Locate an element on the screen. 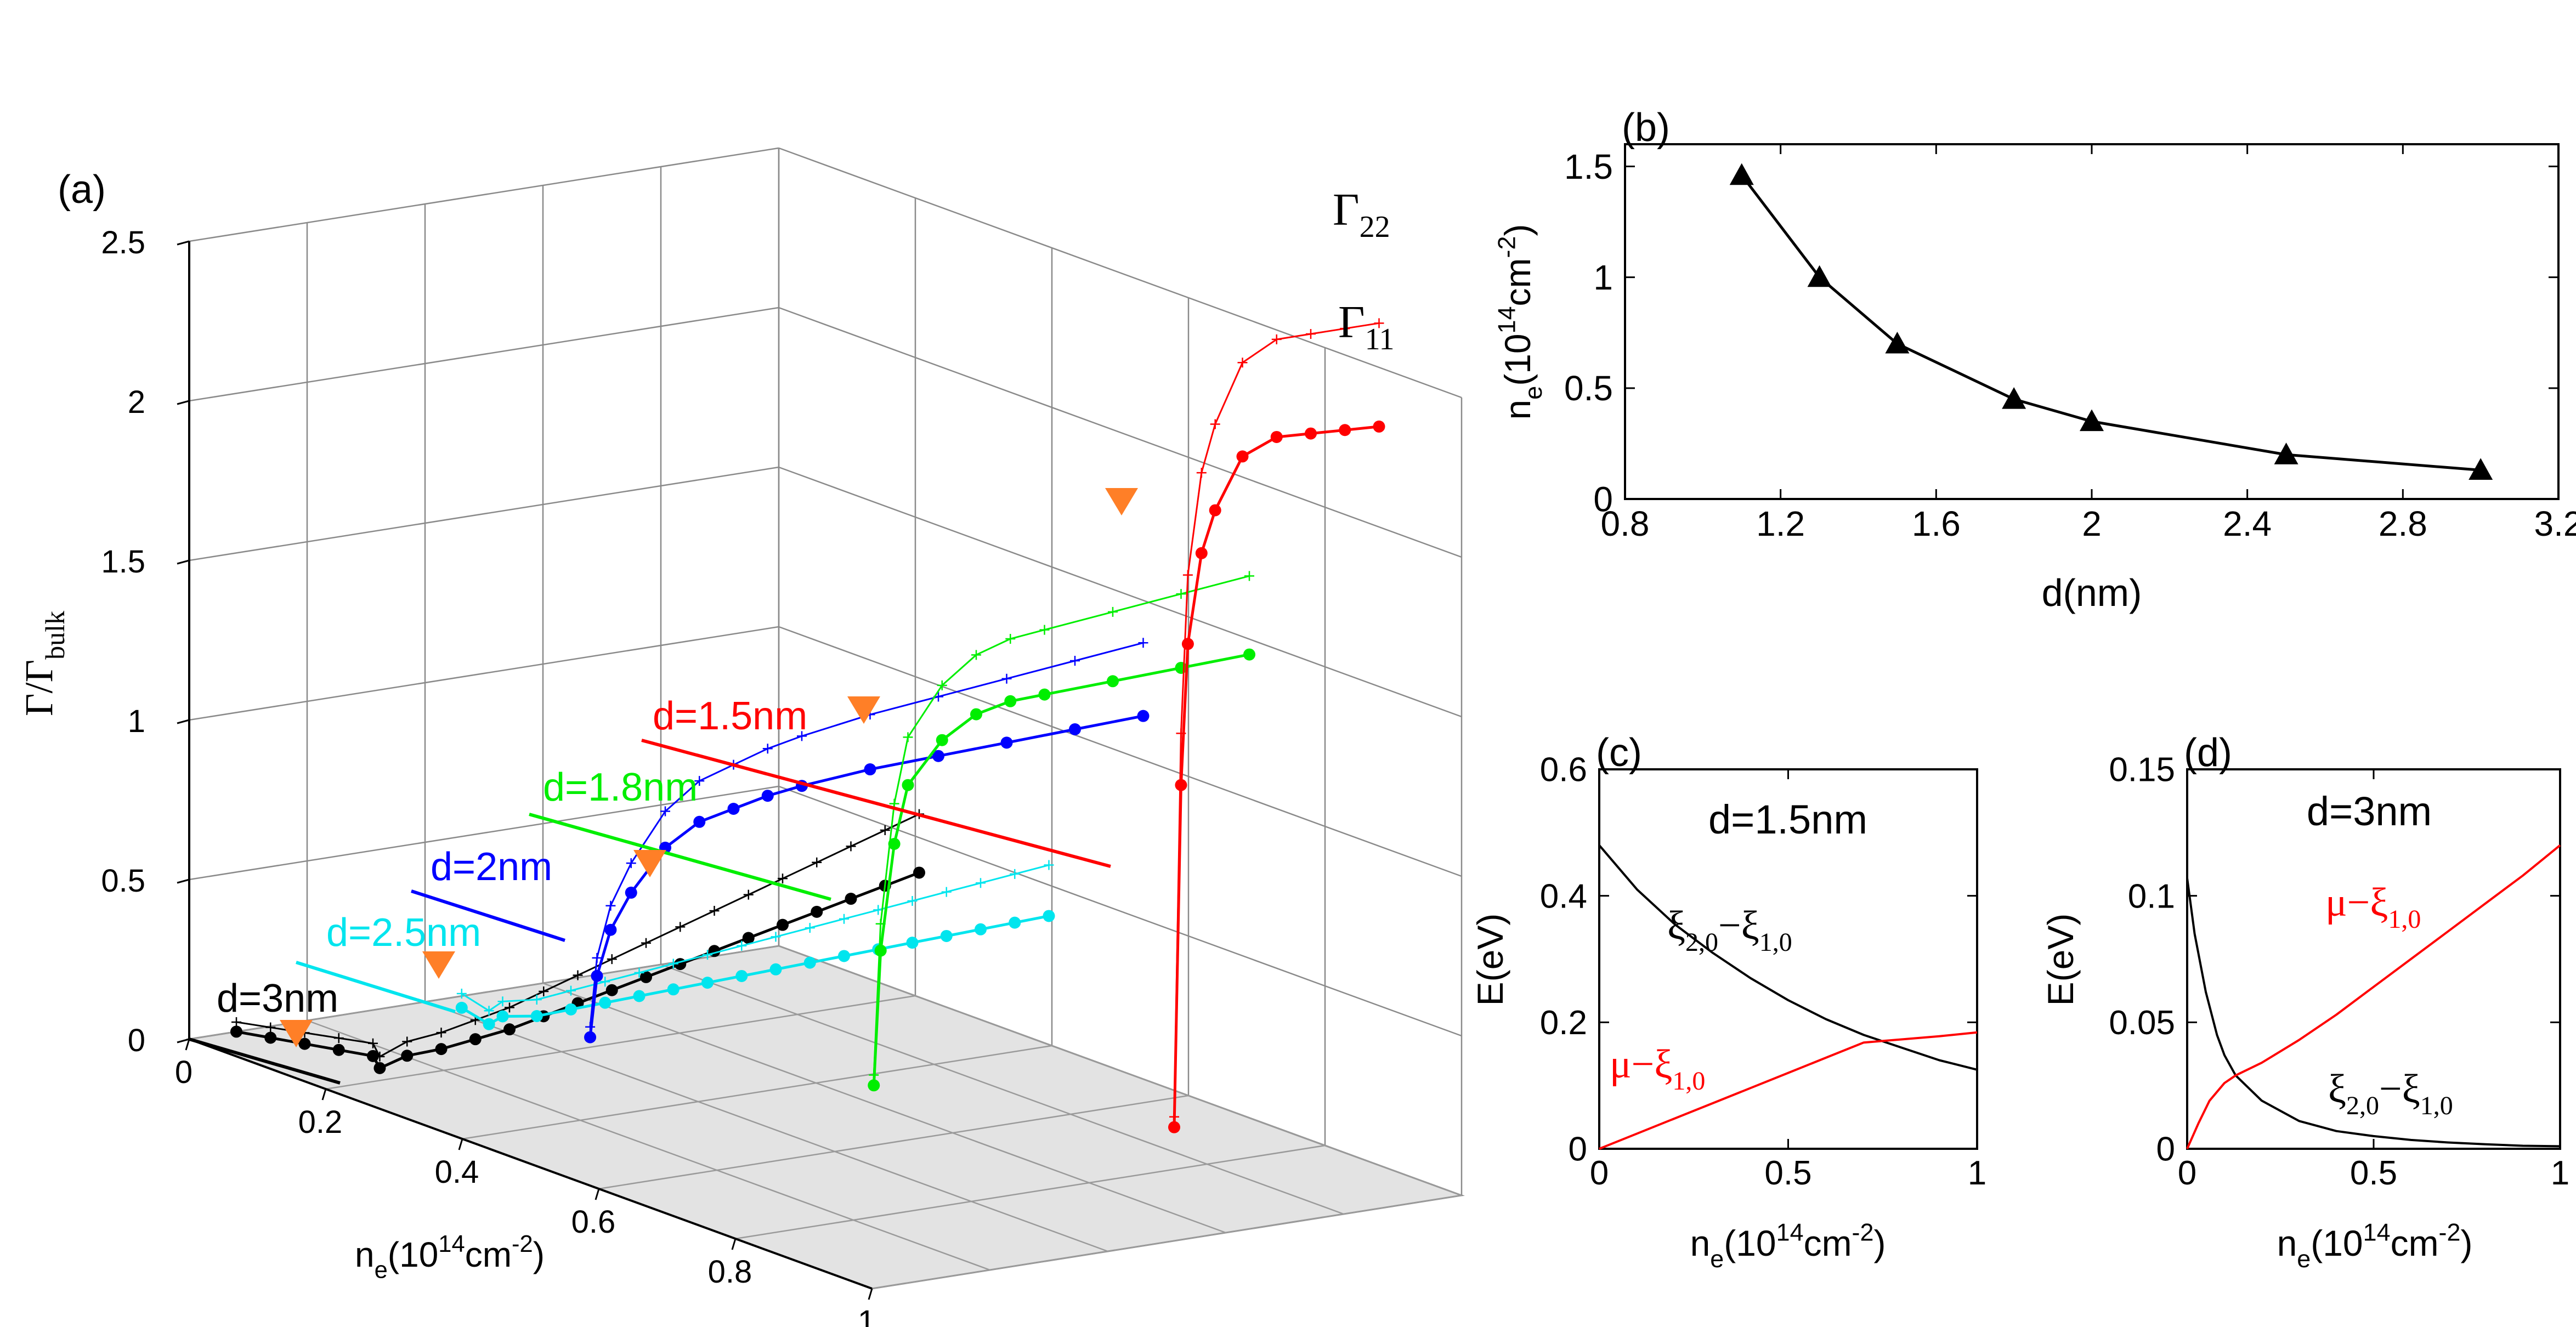  y-tick-label: 0.1 is located at coordinates (2151, 896).